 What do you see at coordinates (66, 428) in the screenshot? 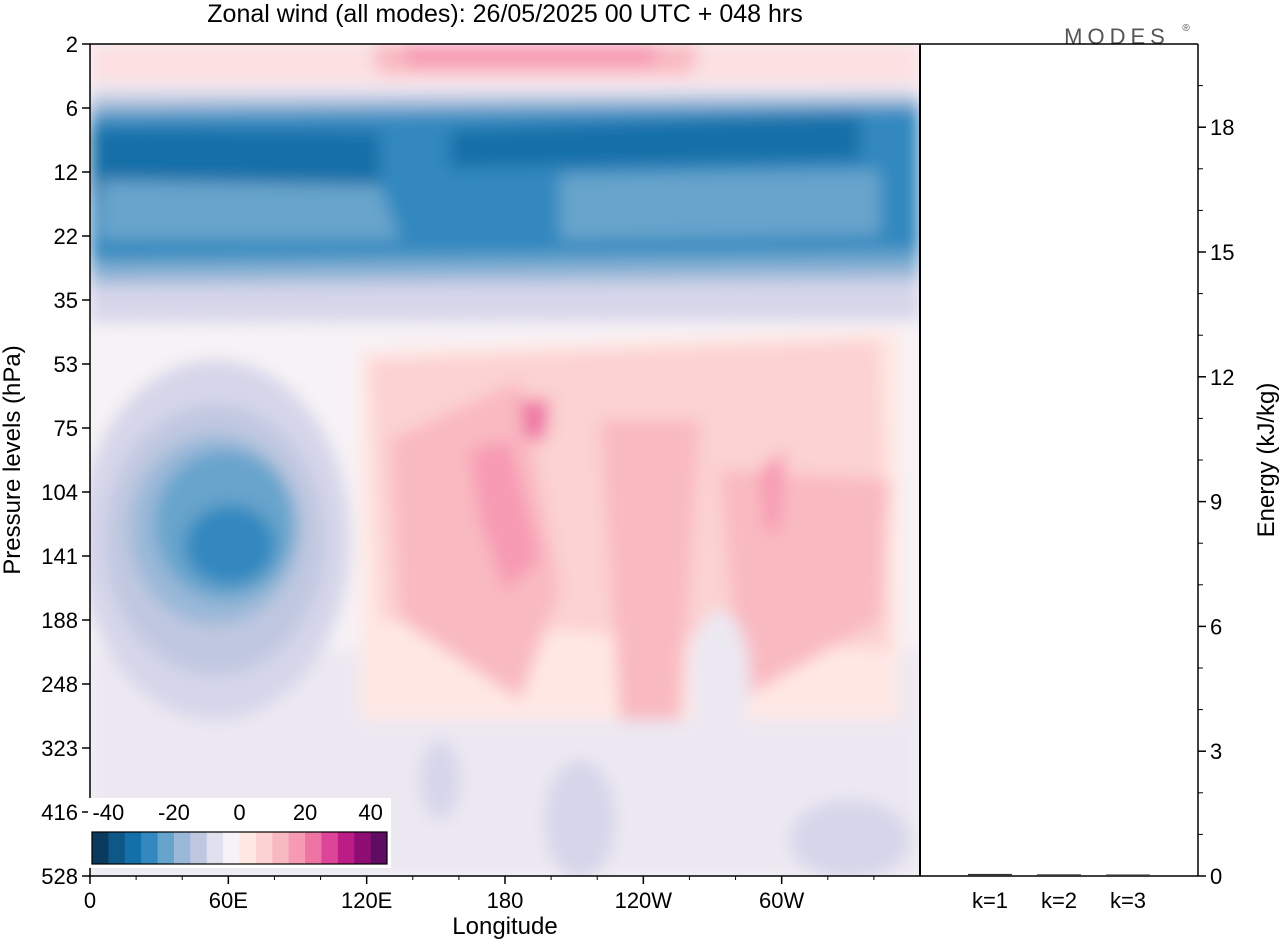
I see `y-tick-label: 75` at bounding box center [66, 428].